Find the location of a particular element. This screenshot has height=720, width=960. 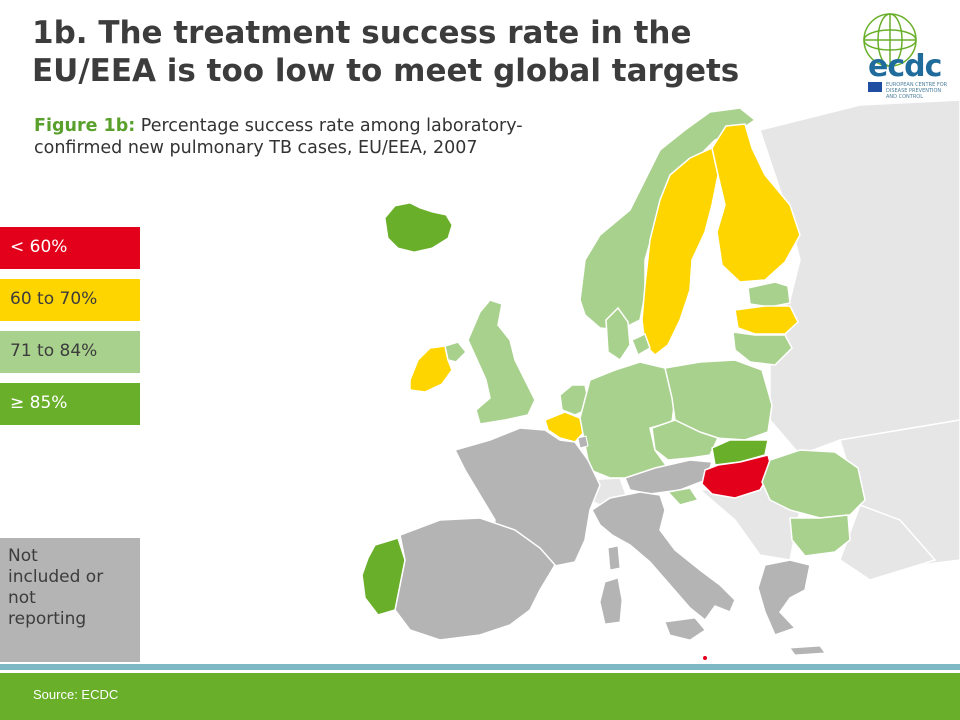

map-slovenia is located at coordinates (683, 496).